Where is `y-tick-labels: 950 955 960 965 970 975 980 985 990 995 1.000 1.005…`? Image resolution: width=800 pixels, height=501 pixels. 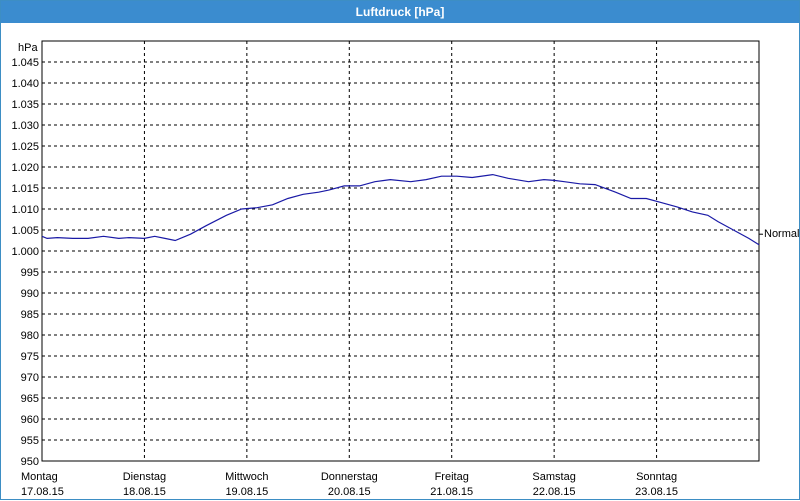 y-tick-labels: 950 955 960 965 970 975 980 985 990 995 1.000 1.005… is located at coordinates (25, 262).